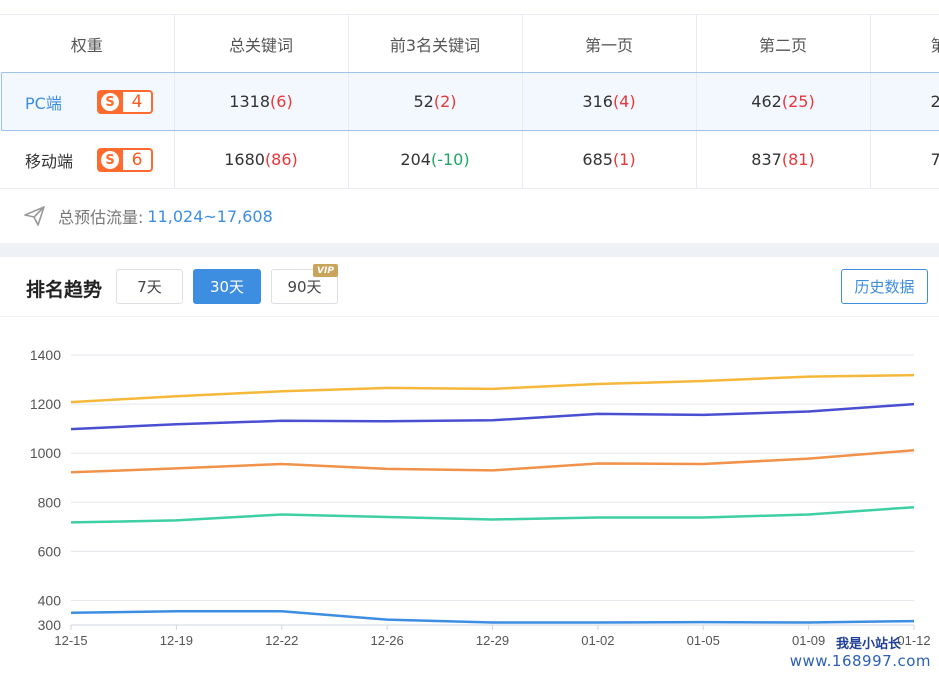 The width and height of the screenshot is (939, 678). What do you see at coordinates (50, 625) in the screenshot?
I see `y-tick-label: 300` at bounding box center [50, 625].